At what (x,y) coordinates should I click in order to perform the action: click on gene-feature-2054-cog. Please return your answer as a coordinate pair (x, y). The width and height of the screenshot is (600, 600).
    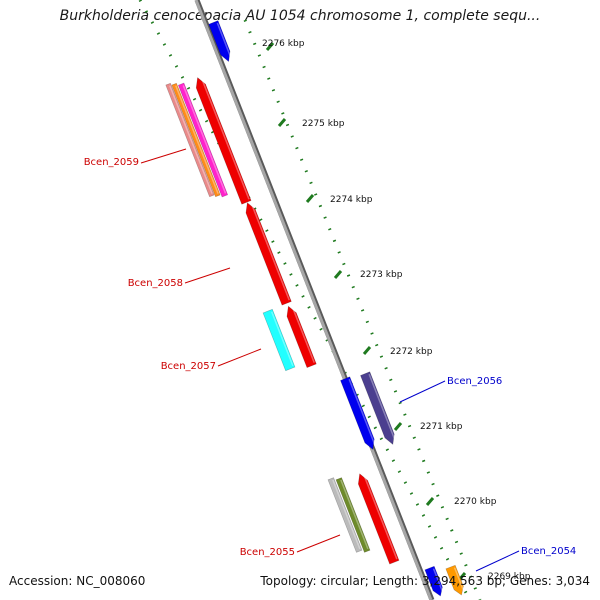
    Looking at the image, I should click on (455, 580).